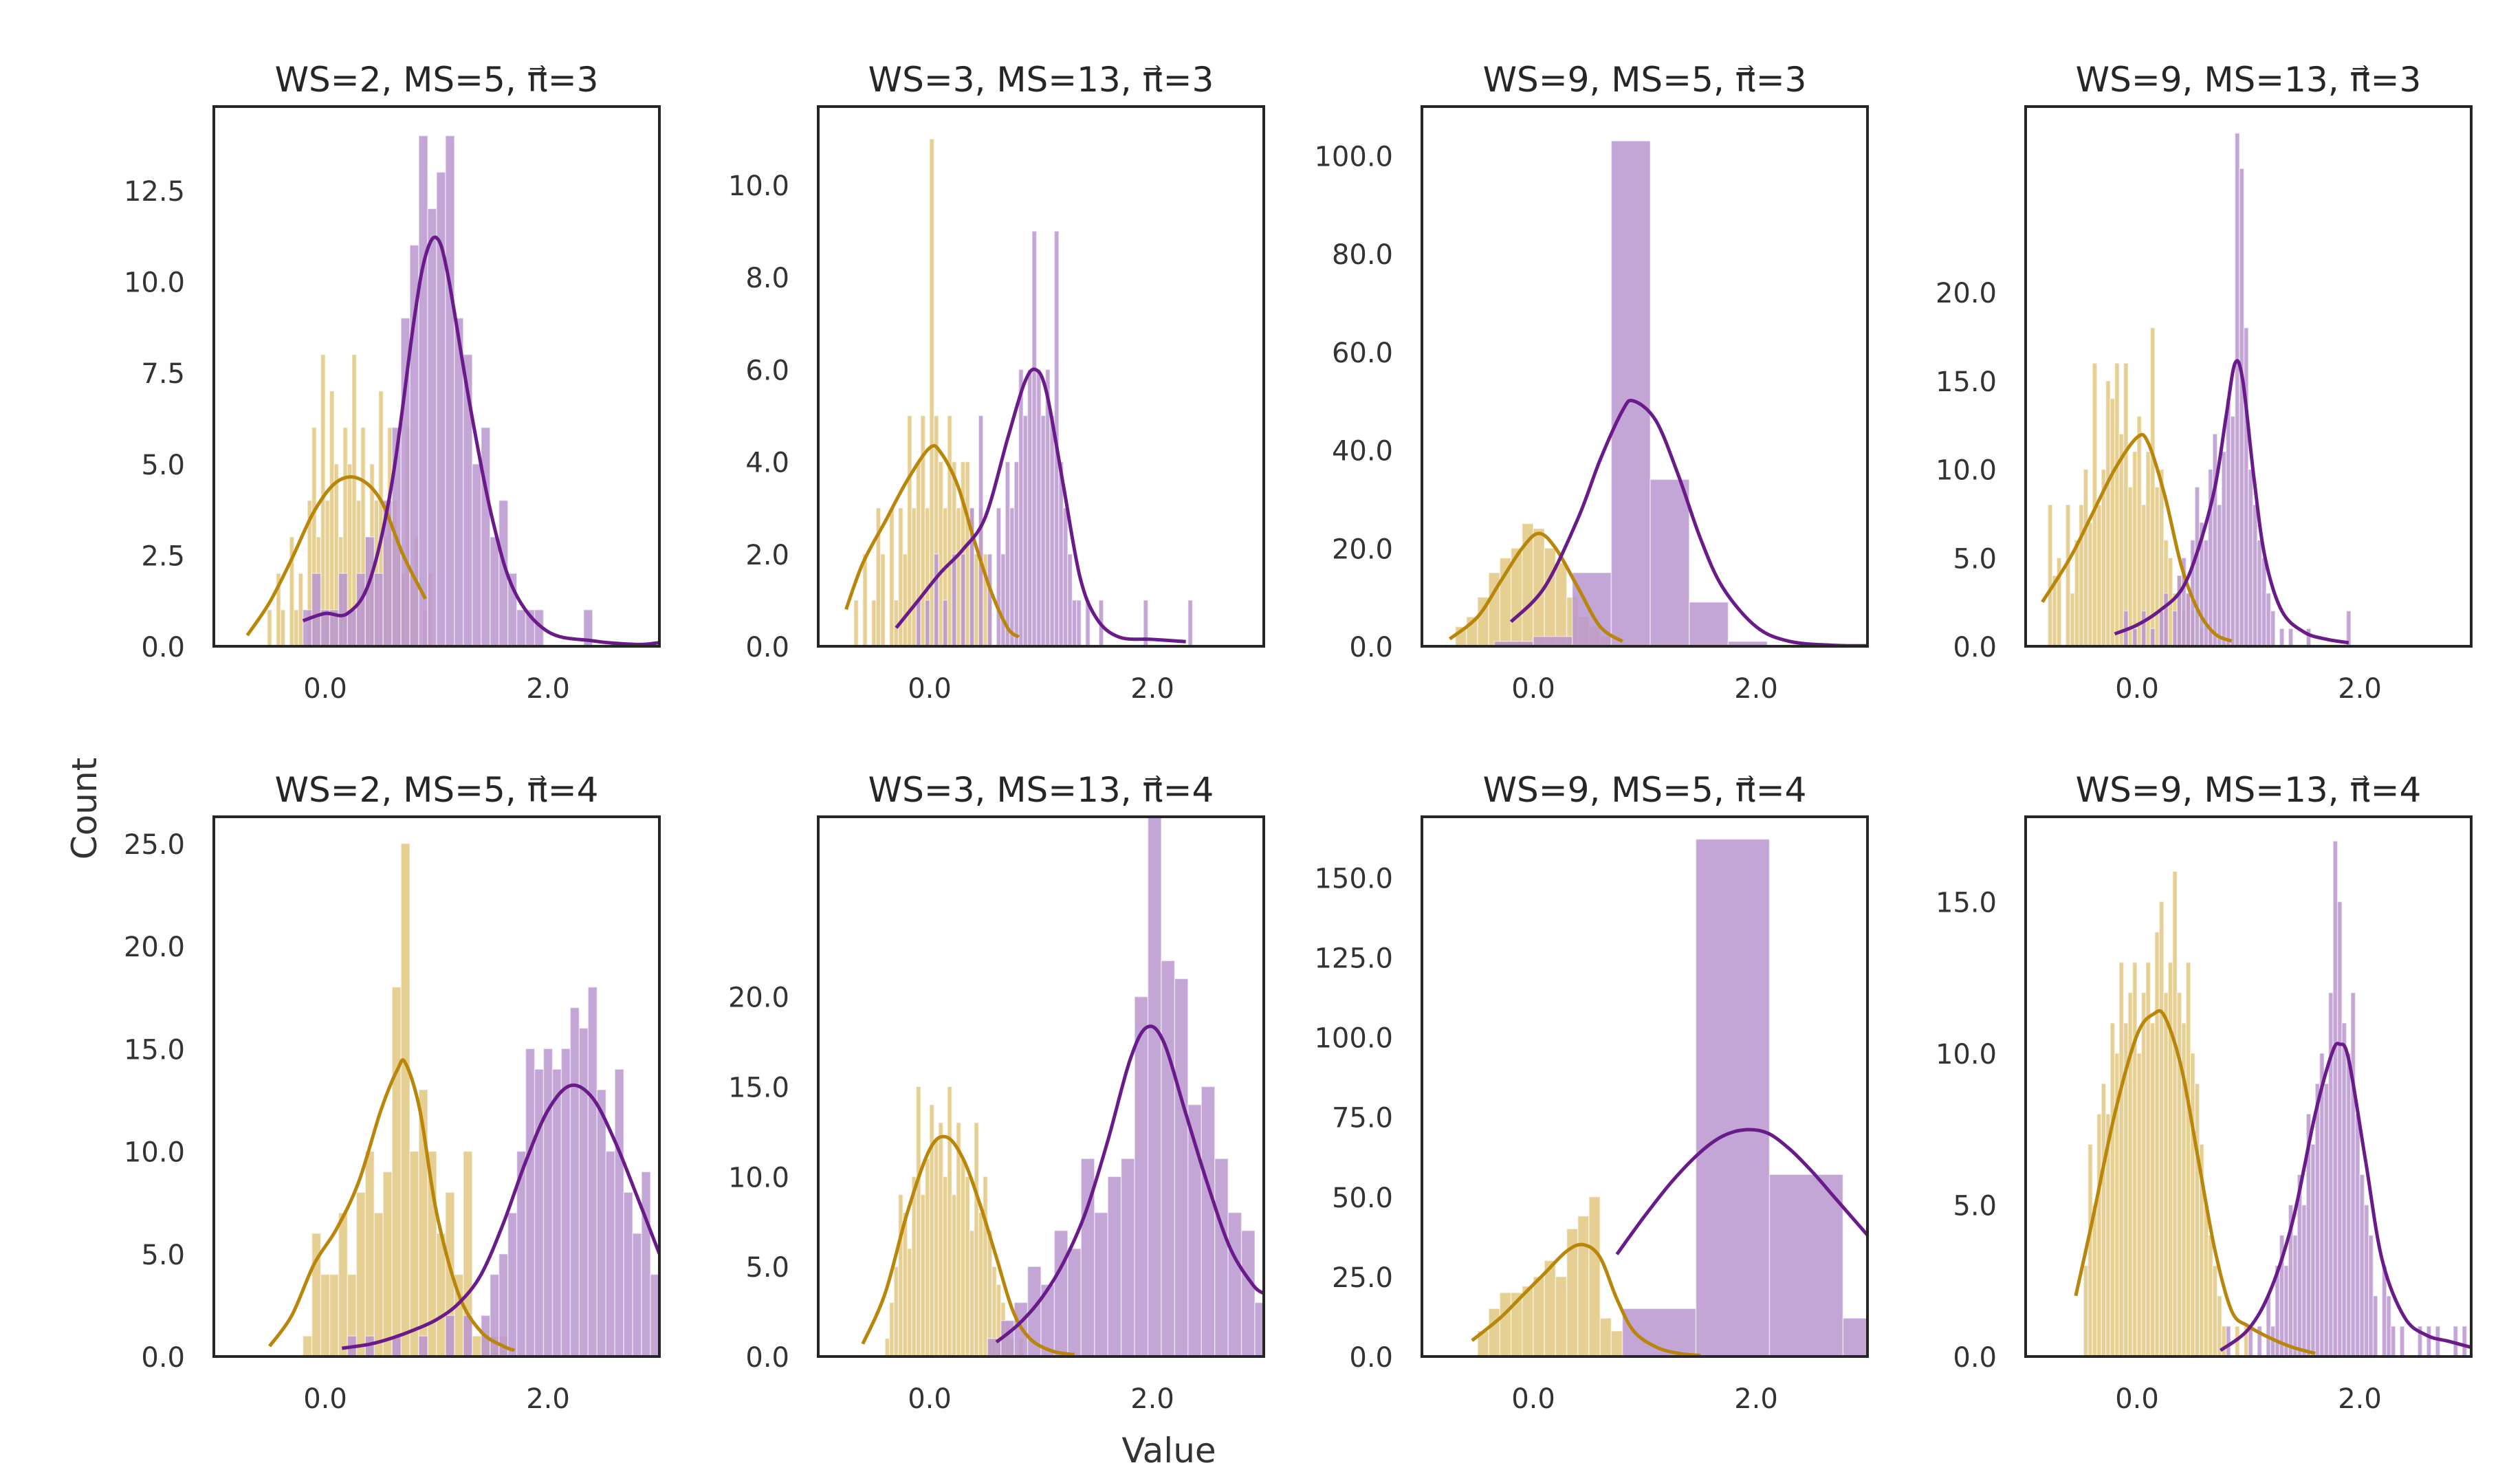 The image size is (2520, 1472). I want to click on subplot-8: WS=9, MS=13, π⃗=4 0.0 5.0 10.0 15.0 0.0 2.0, so click(2204, 1092).